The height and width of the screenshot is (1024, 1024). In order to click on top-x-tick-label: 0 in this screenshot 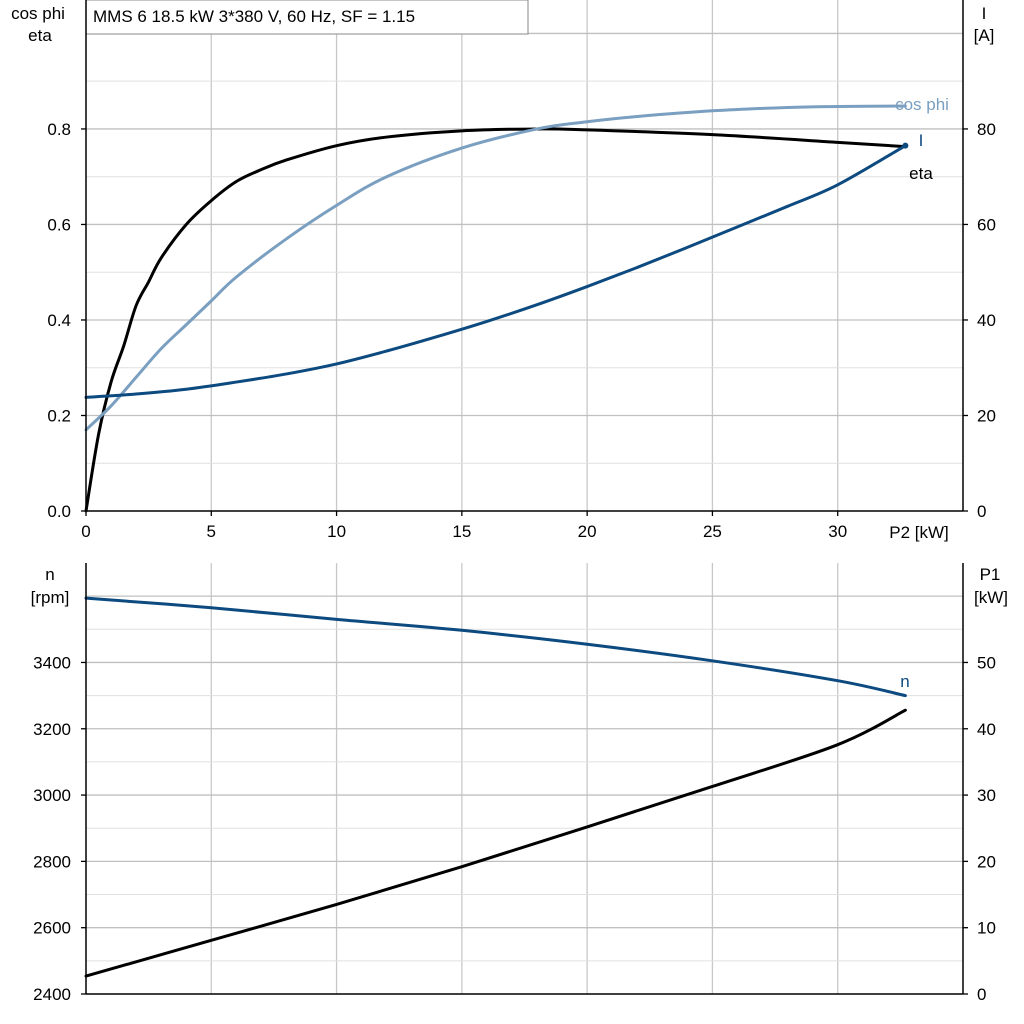, I will do `click(85, 531)`.